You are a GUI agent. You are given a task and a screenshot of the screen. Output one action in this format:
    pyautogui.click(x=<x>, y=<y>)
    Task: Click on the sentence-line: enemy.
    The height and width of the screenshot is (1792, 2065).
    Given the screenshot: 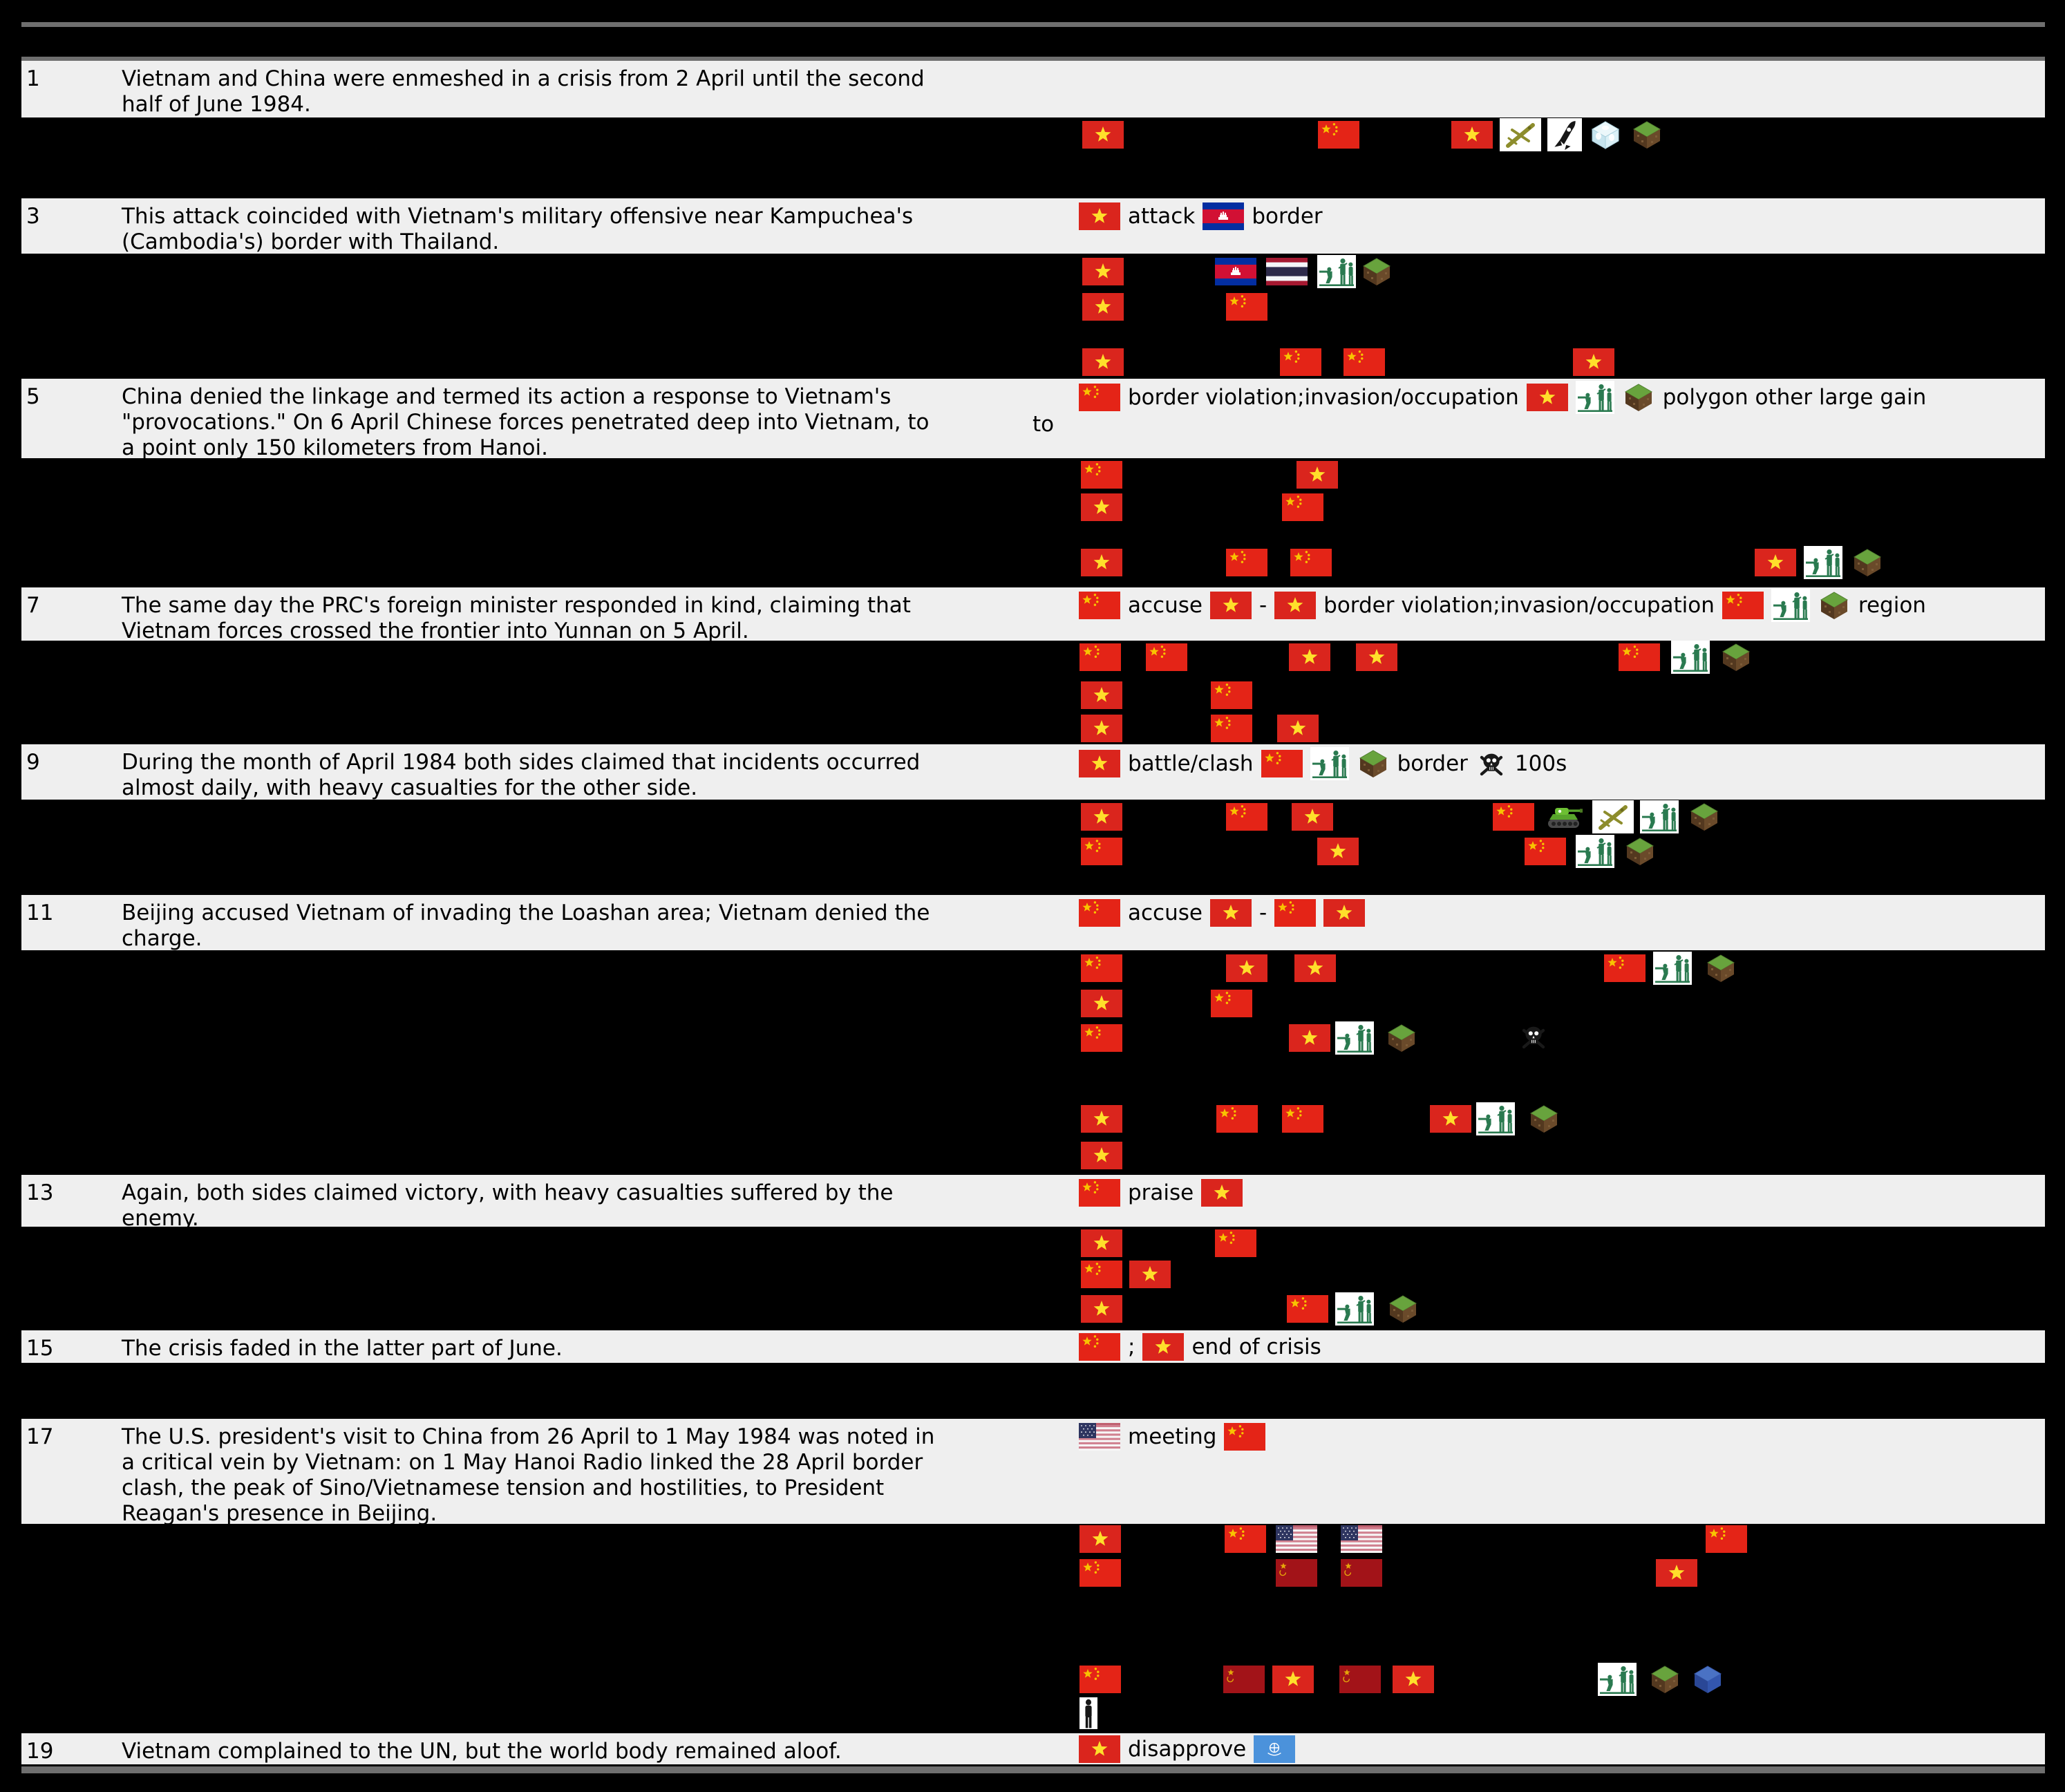 What is the action you would take?
    pyautogui.click(x=161, y=1218)
    